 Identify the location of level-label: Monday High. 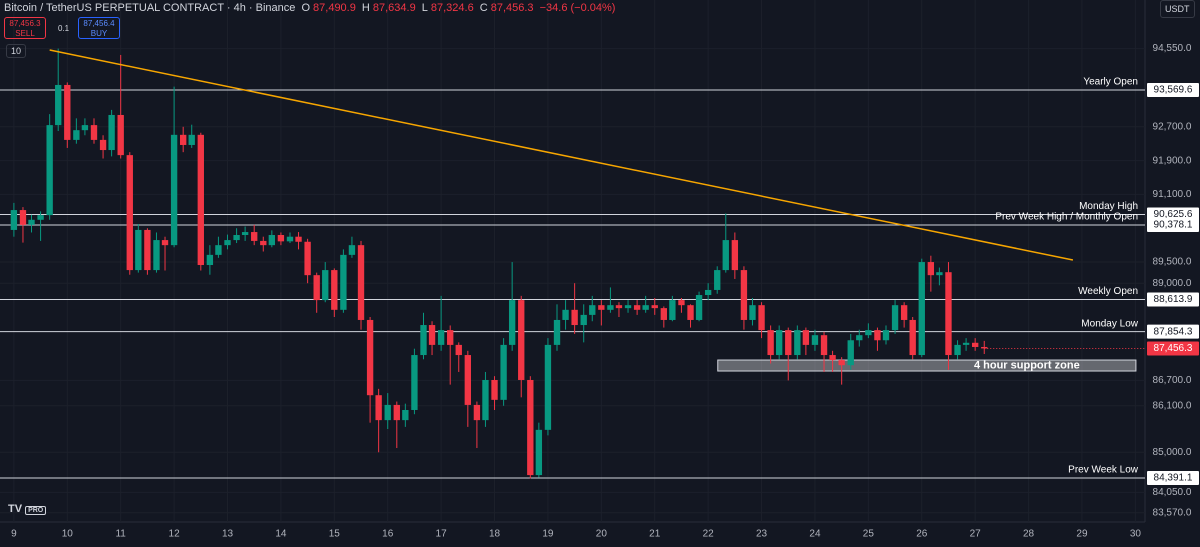
(1108, 206).